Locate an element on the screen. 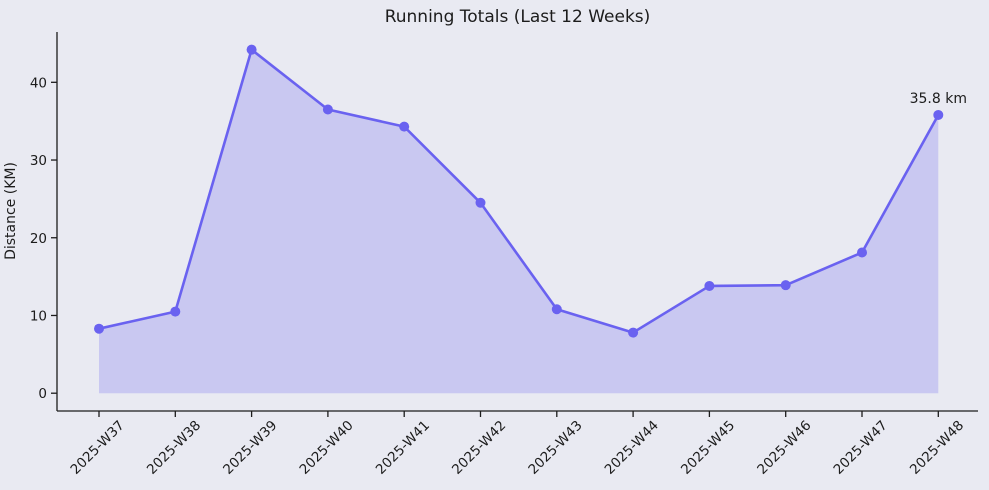 This screenshot has width=989, height=490. y-tick-label: 10 is located at coordinates (38, 316).